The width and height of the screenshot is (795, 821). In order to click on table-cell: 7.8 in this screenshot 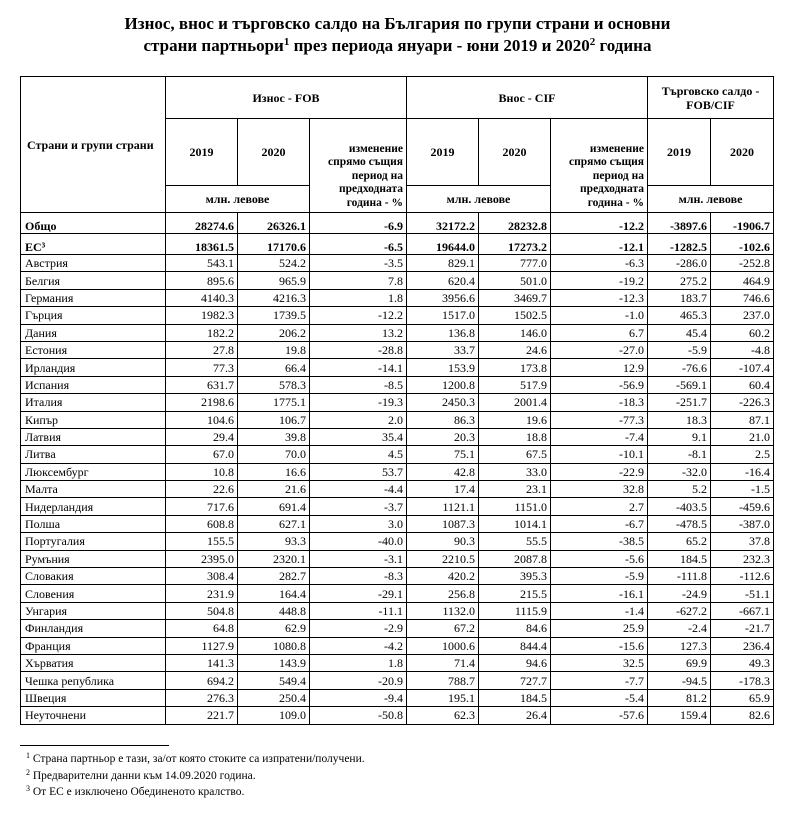, I will do `click(358, 280)`.